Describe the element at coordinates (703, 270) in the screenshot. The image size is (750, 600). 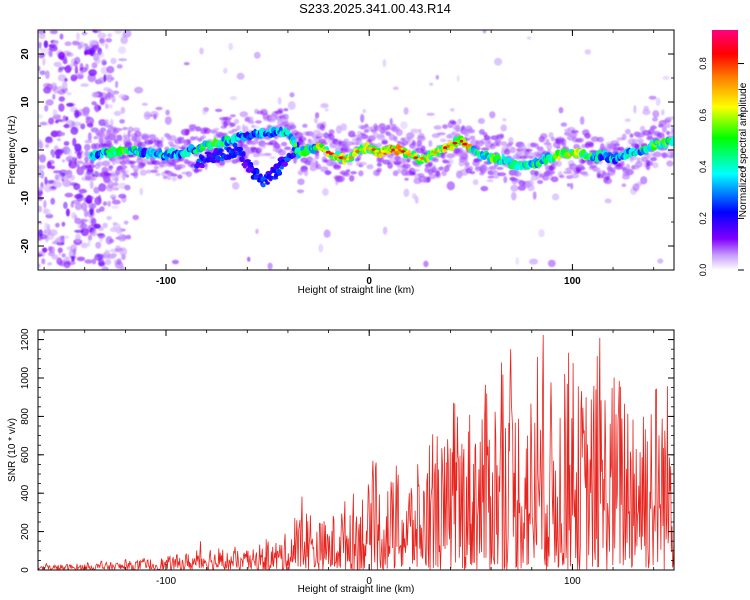
I see `colorbar-tick-label: 0.0` at that location.